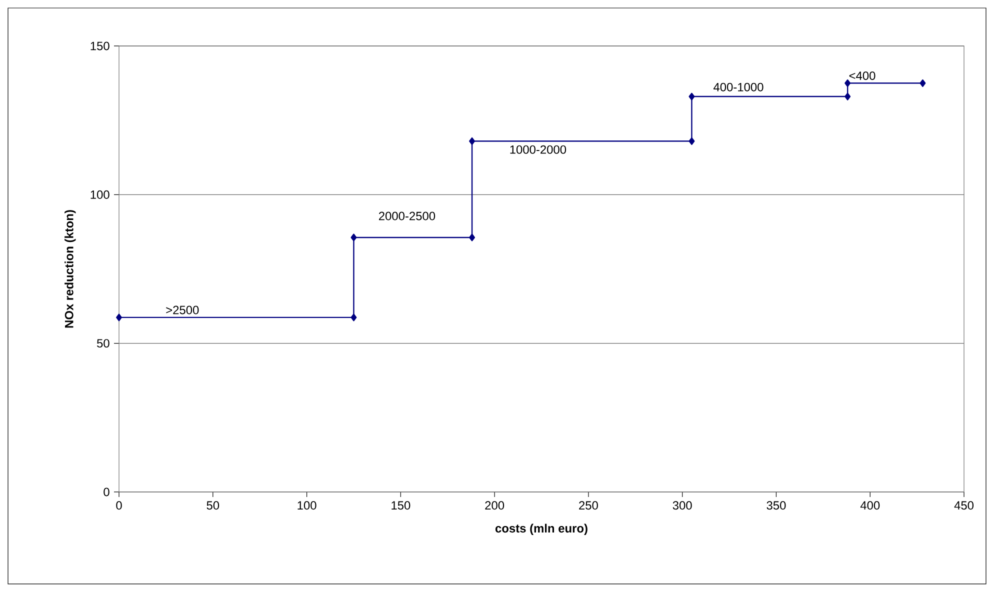  I want to click on annotation: 400-1000, so click(739, 87).